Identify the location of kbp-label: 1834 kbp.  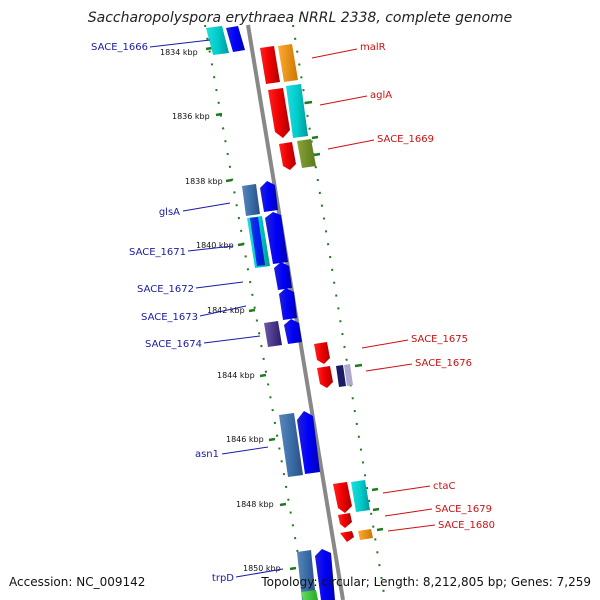
(179, 52).